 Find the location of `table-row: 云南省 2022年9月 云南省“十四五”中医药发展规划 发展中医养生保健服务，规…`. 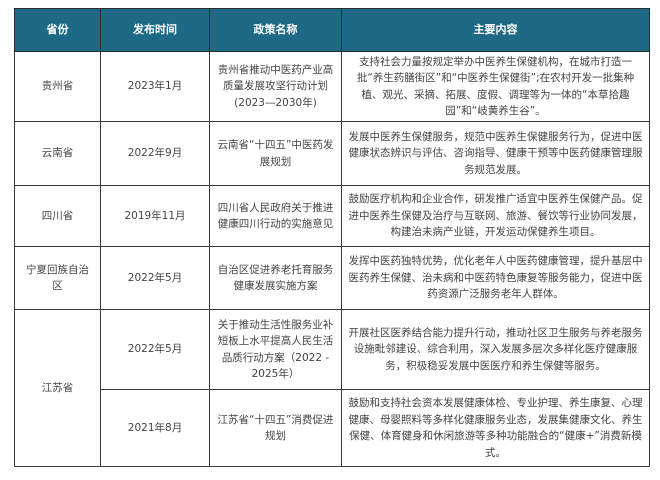

table-row: 云南省 2022年9月 云南省“十四五”中医药发展规划 发展中医养生保健服务，规… is located at coordinates (332, 153).